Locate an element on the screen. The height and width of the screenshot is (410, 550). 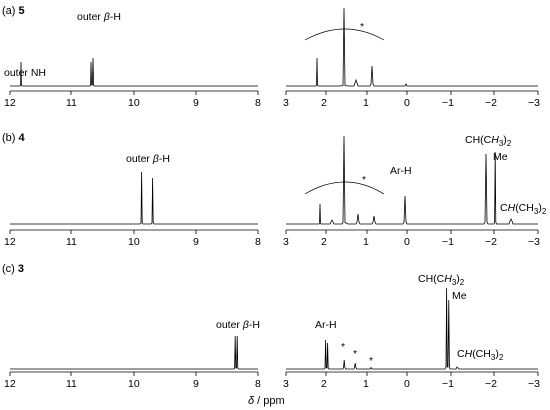
panel-a-label: (a) 5 is located at coordinates (13, 11).